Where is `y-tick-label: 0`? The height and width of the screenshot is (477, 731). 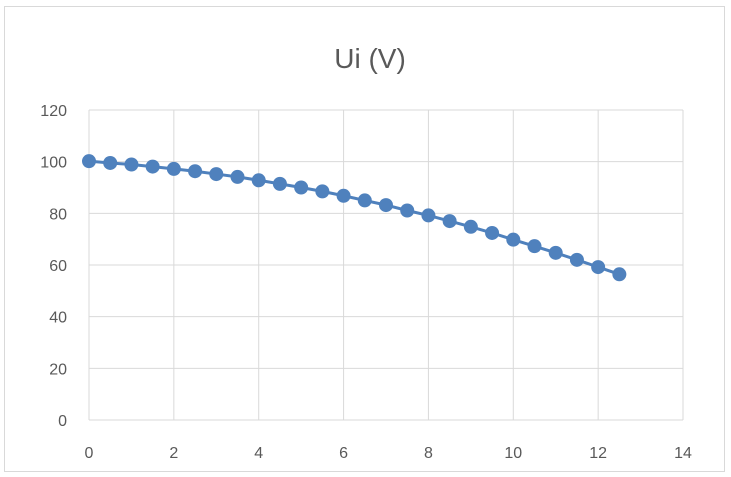 y-tick-label: 0 is located at coordinates (62, 421).